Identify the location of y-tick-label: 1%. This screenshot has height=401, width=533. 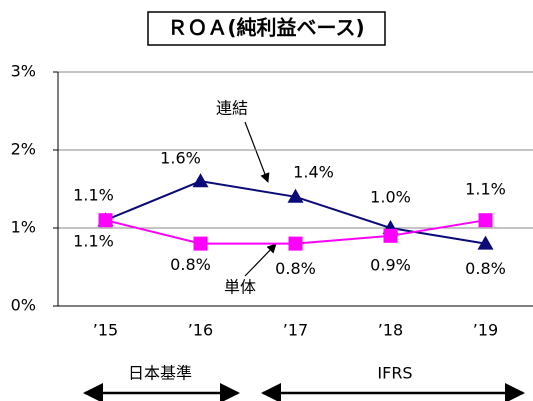
(23, 227).